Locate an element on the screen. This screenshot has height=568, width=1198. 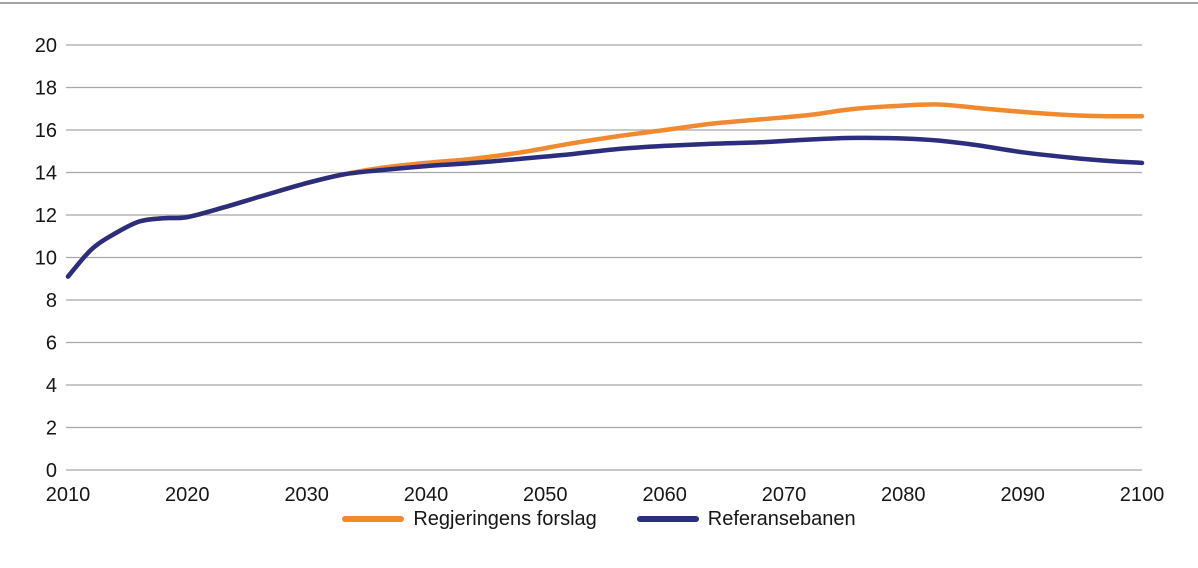
y-tick-label-20: 20 is located at coordinates (46, 46).